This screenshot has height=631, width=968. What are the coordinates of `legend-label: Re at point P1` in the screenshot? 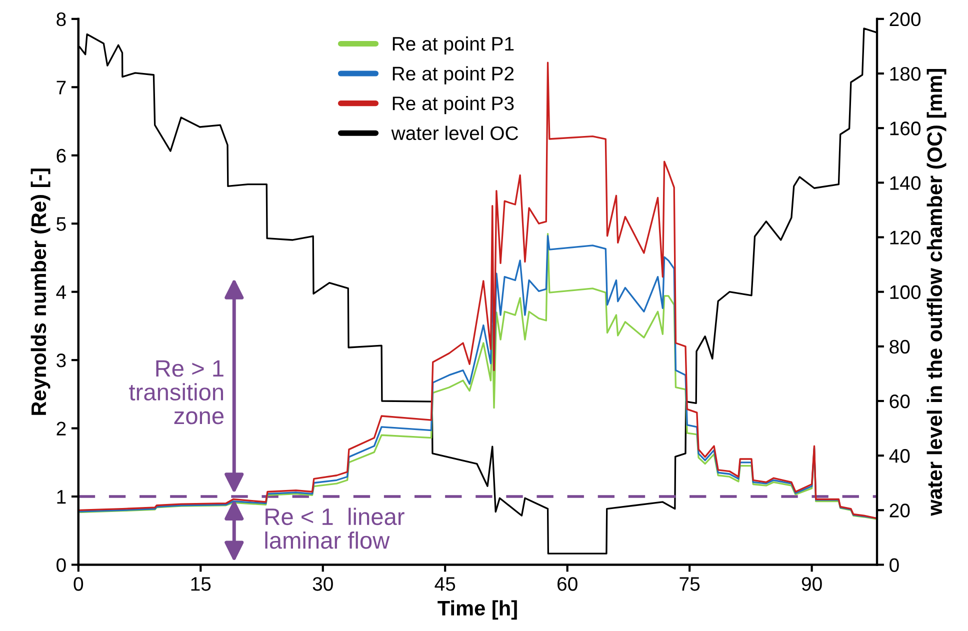 It's located at (453, 45).